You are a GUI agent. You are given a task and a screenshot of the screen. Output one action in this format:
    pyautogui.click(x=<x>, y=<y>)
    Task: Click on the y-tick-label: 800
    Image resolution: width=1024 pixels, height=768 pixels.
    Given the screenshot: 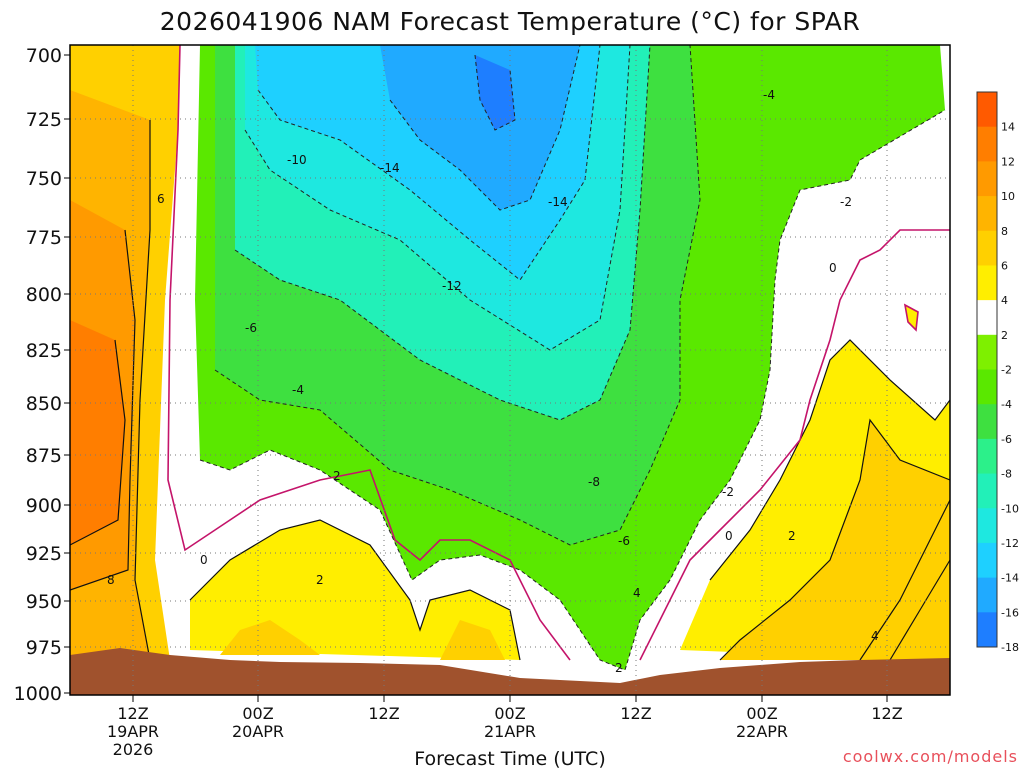 What is the action you would take?
    pyautogui.click(x=44, y=295)
    